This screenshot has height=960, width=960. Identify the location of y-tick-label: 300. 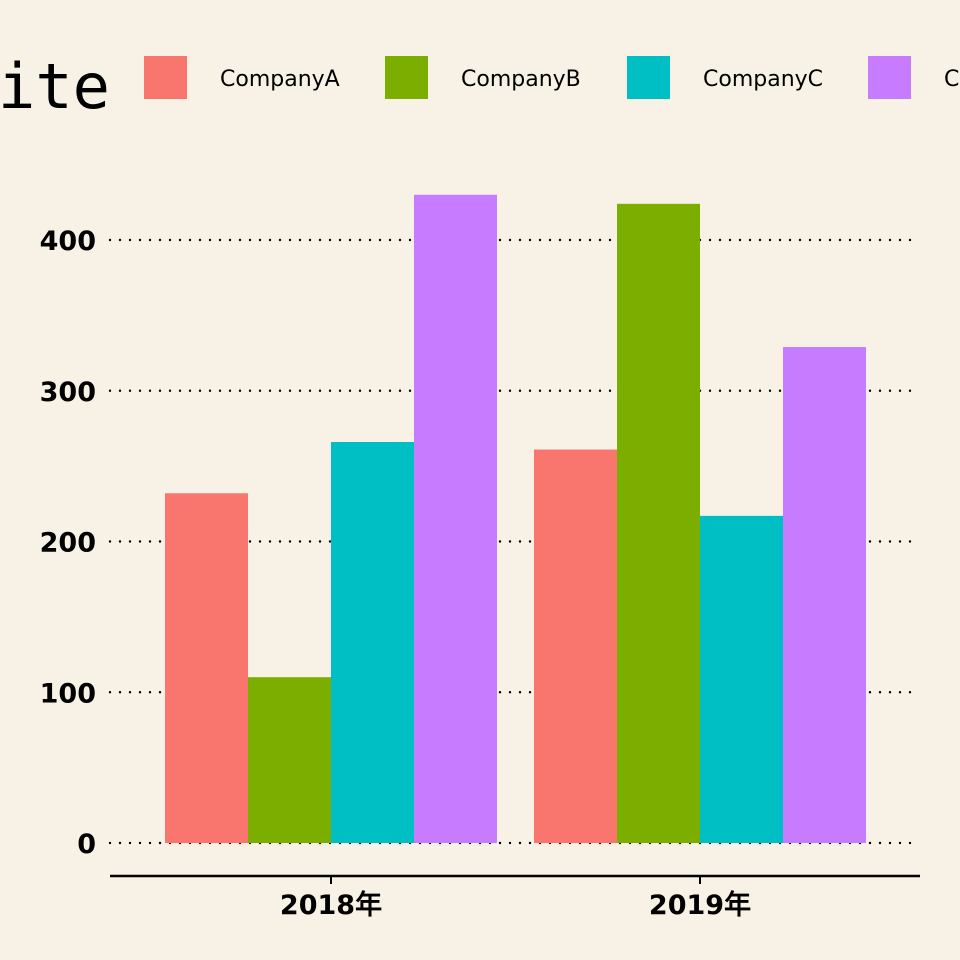
(68, 392).